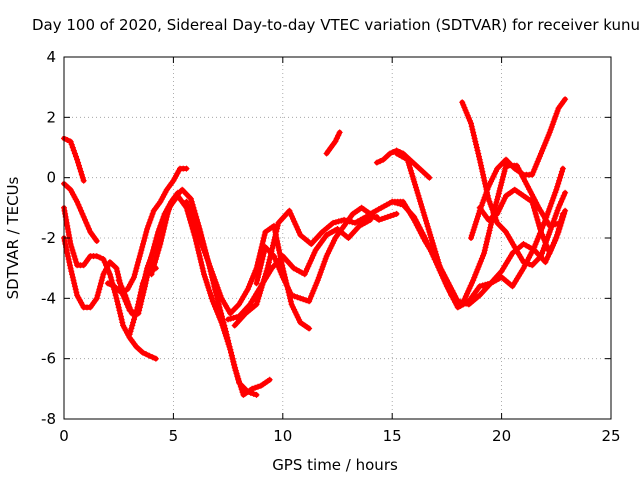 The image size is (640, 480). I want to click on y-tick-label: -2, so click(48, 238).